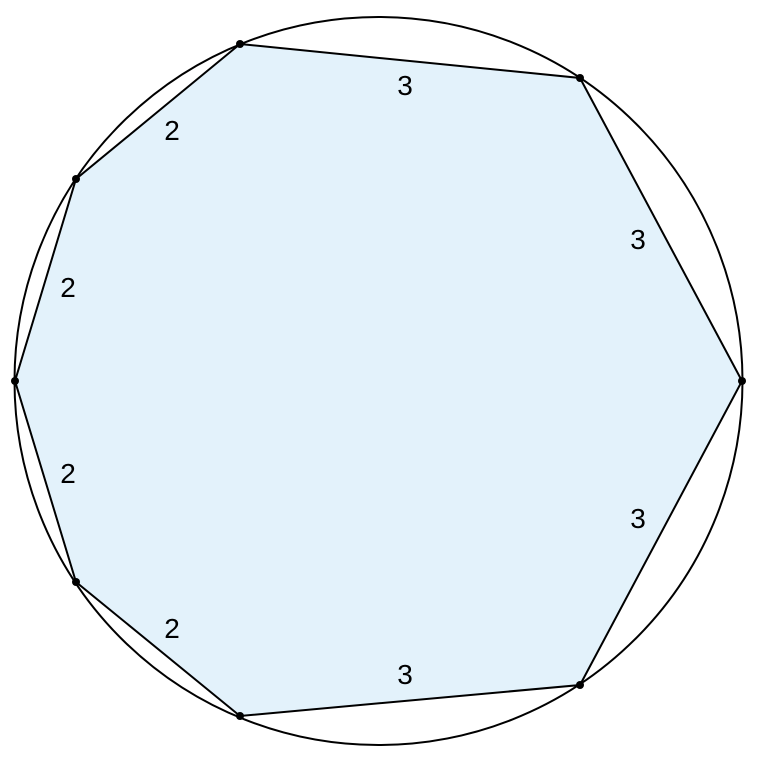  Describe the element at coordinates (638, 239) in the screenshot. I see `edge-label-upper-right: 3` at that location.